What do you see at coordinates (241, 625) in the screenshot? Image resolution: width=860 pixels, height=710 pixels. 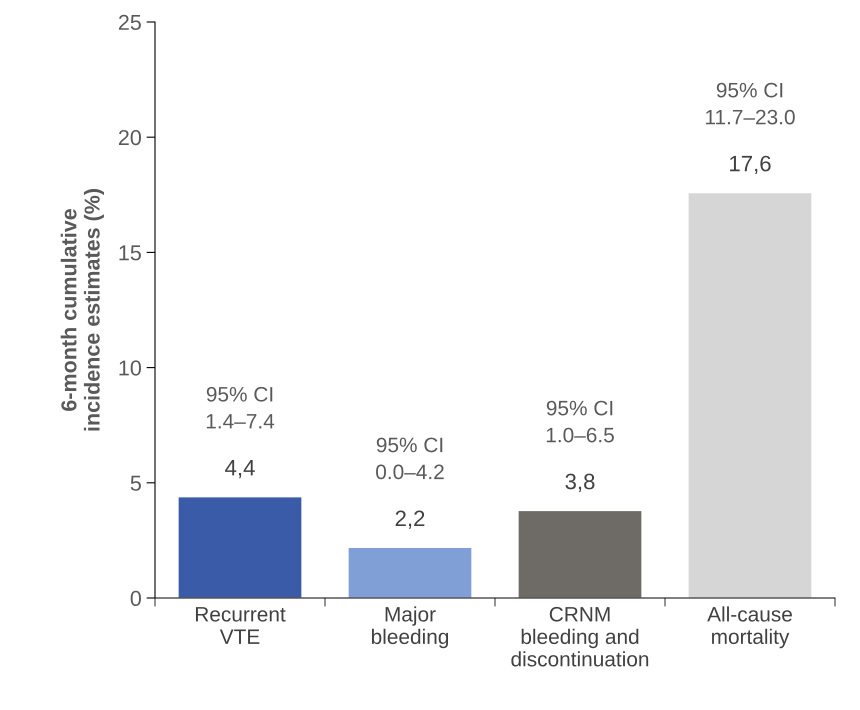 I see `x-tick-label: Recurrent VTE` at bounding box center [241, 625].